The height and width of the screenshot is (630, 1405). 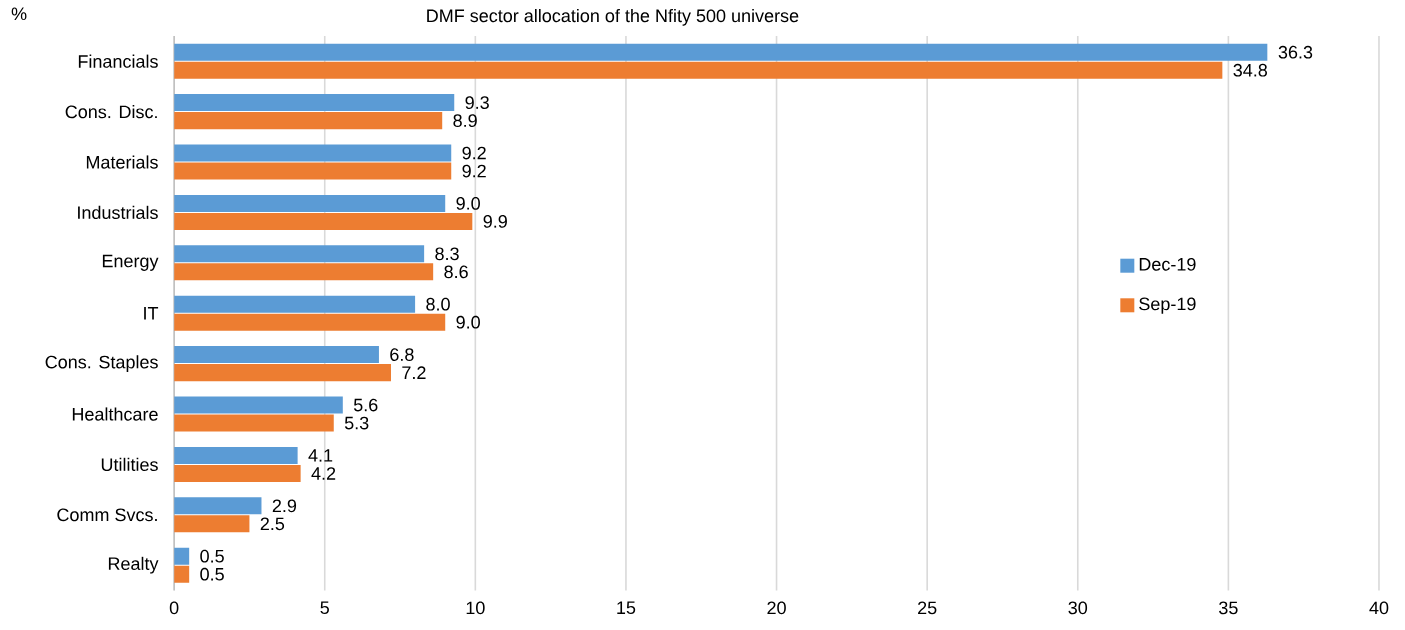 I want to click on data-label: 2.5, so click(x=272, y=523).